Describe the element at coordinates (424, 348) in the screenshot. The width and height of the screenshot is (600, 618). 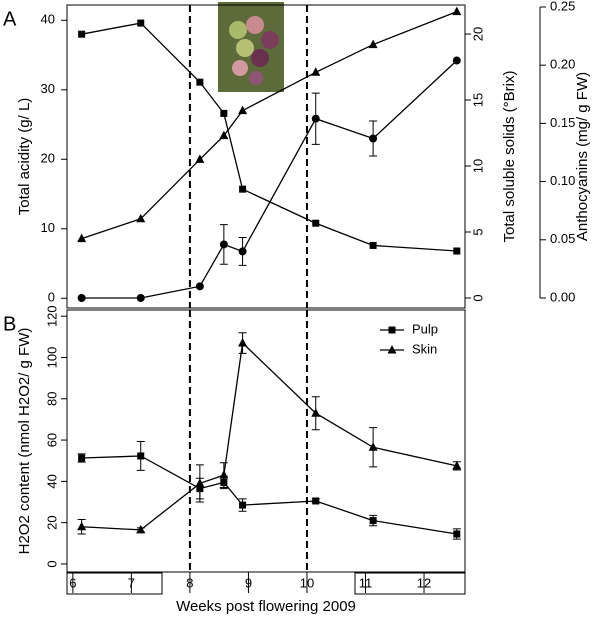
I see `legend-label: Skin` at that location.